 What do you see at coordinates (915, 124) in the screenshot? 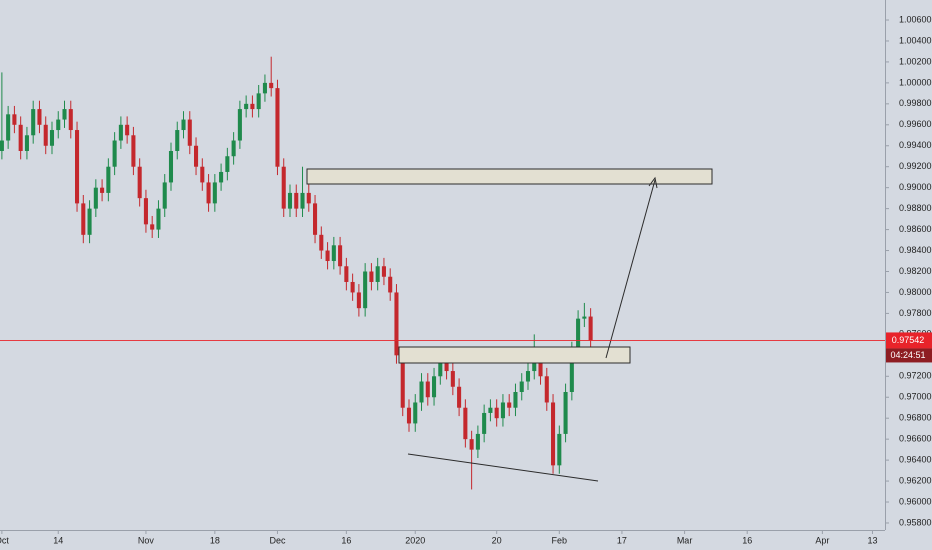
I see `y-tick-label: 0.99600` at bounding box center [915, 124].